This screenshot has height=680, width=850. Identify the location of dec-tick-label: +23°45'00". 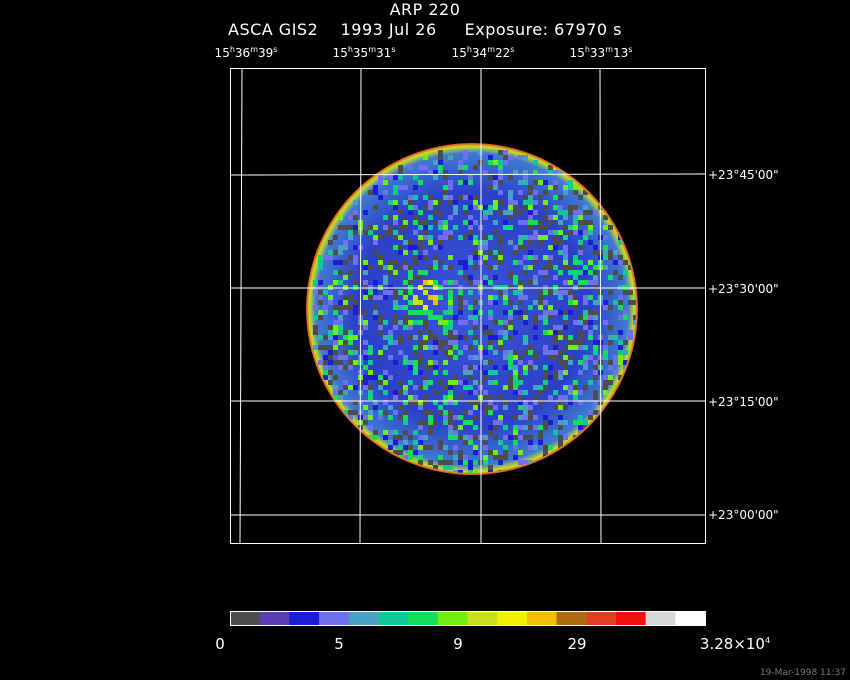
(743, 175).